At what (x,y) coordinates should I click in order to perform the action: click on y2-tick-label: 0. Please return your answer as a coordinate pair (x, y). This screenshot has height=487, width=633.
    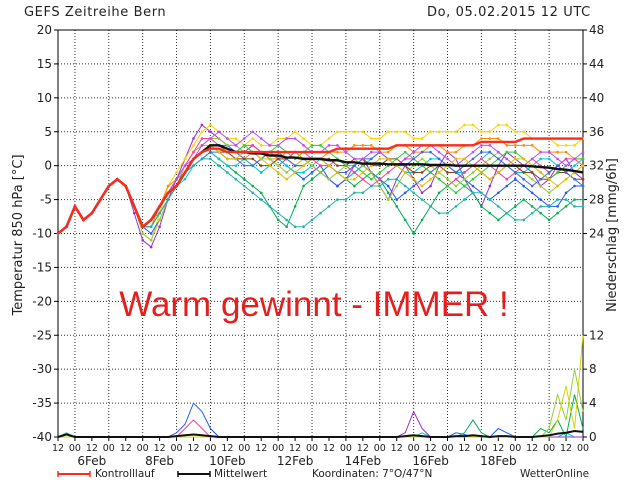
    Looking at the image, I should click on (593, 437).